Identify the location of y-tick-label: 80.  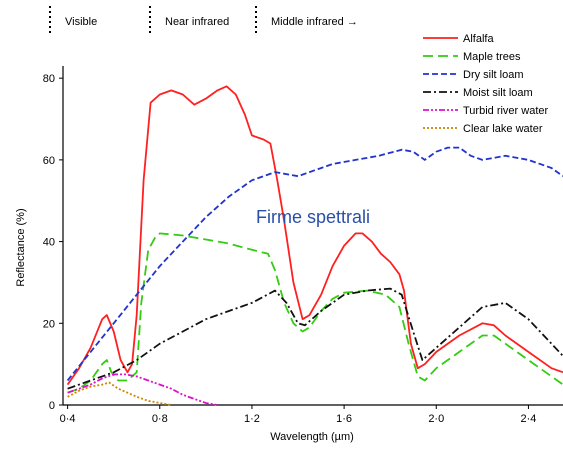
(49, 79).